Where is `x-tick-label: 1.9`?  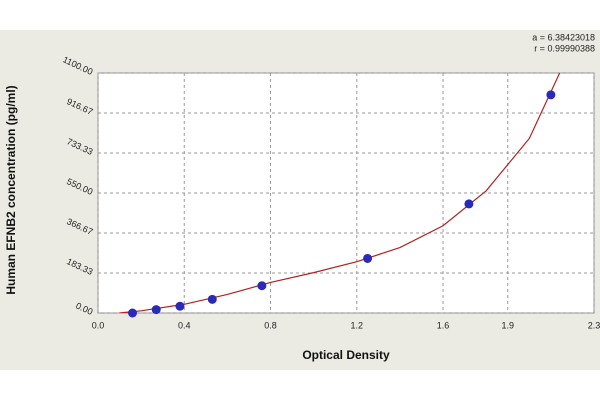 x-tick-label: 1.9 is located at coordinates (507, 325).